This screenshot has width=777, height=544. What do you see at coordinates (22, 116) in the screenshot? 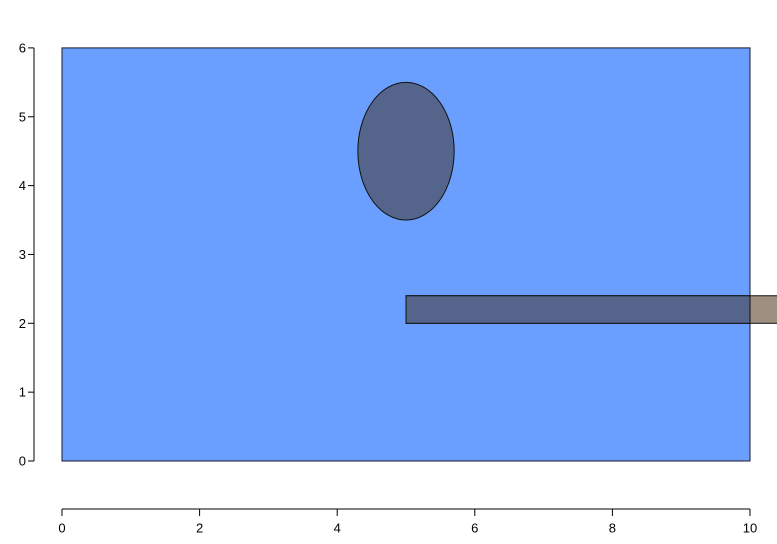
I see `y-tick-label: 5` at bounding box center [22, 116].